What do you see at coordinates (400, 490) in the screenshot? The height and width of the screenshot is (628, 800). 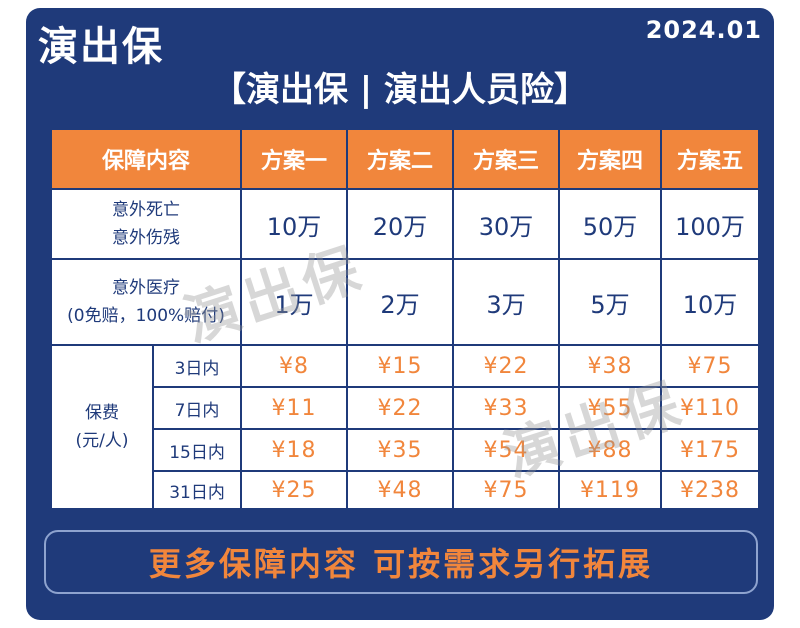 I see `price-cell: ¥48` at bounding box center [400, 490].